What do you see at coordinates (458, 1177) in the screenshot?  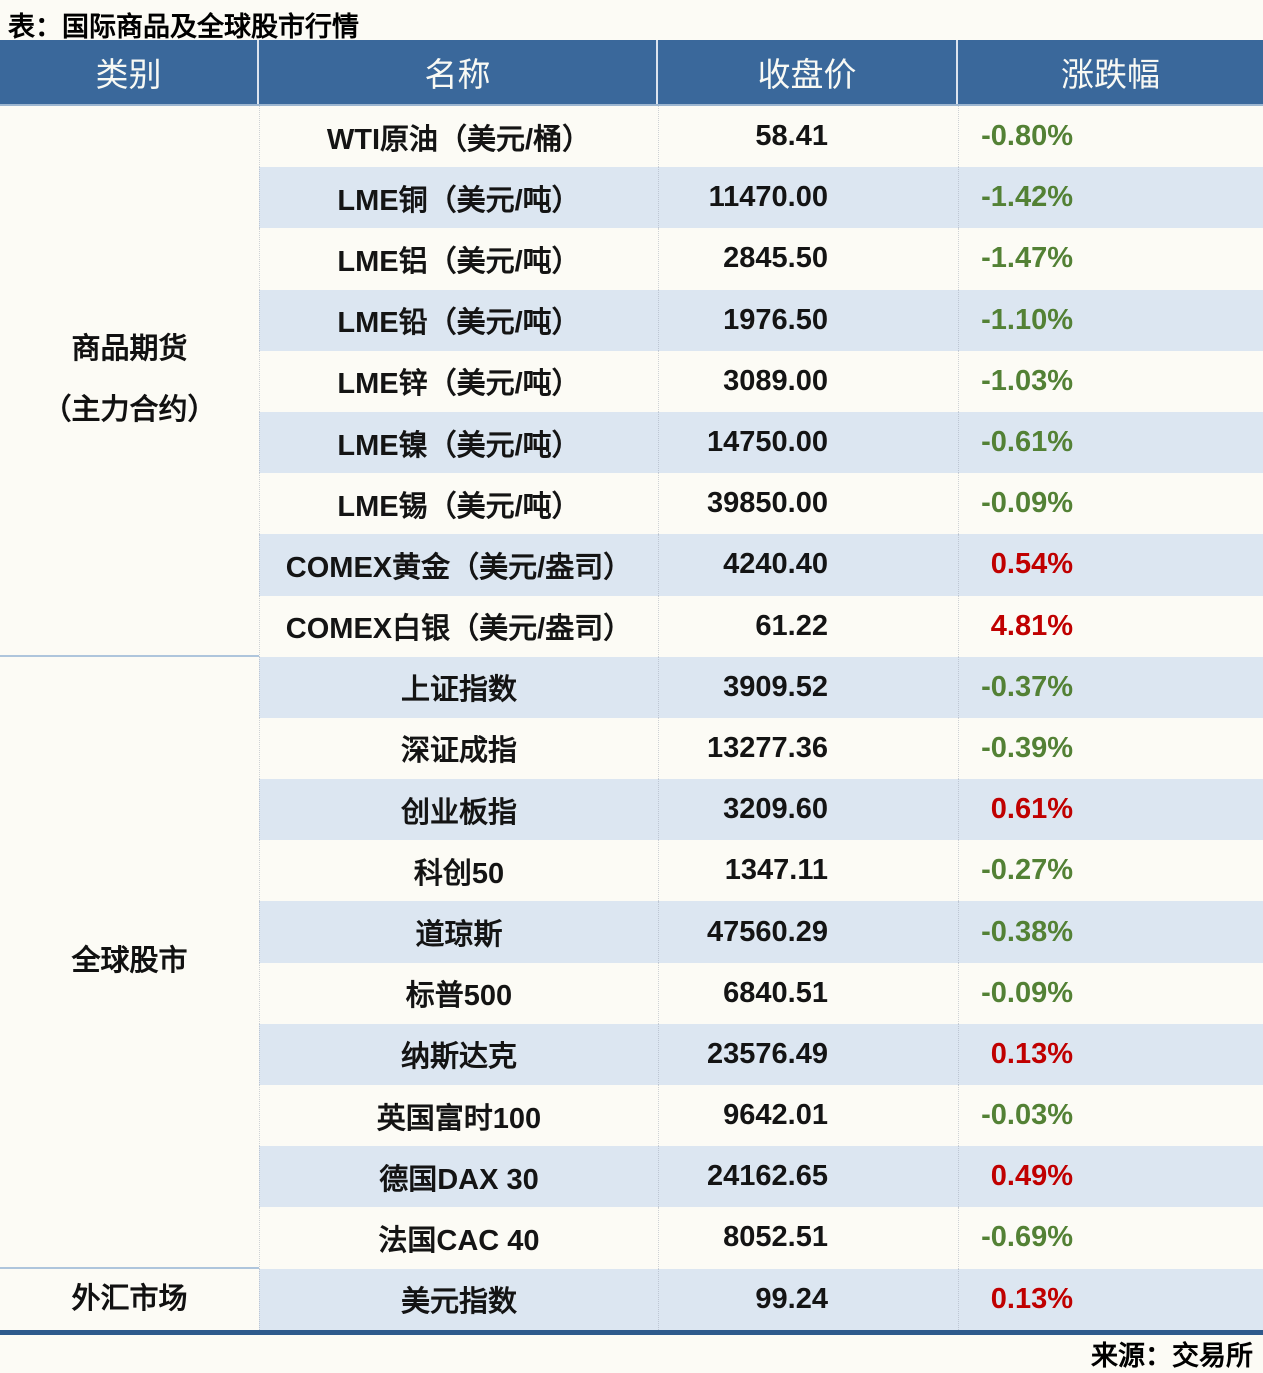 I see `name-cell: 德国DAX 30` at bounding box center [458, 1177].